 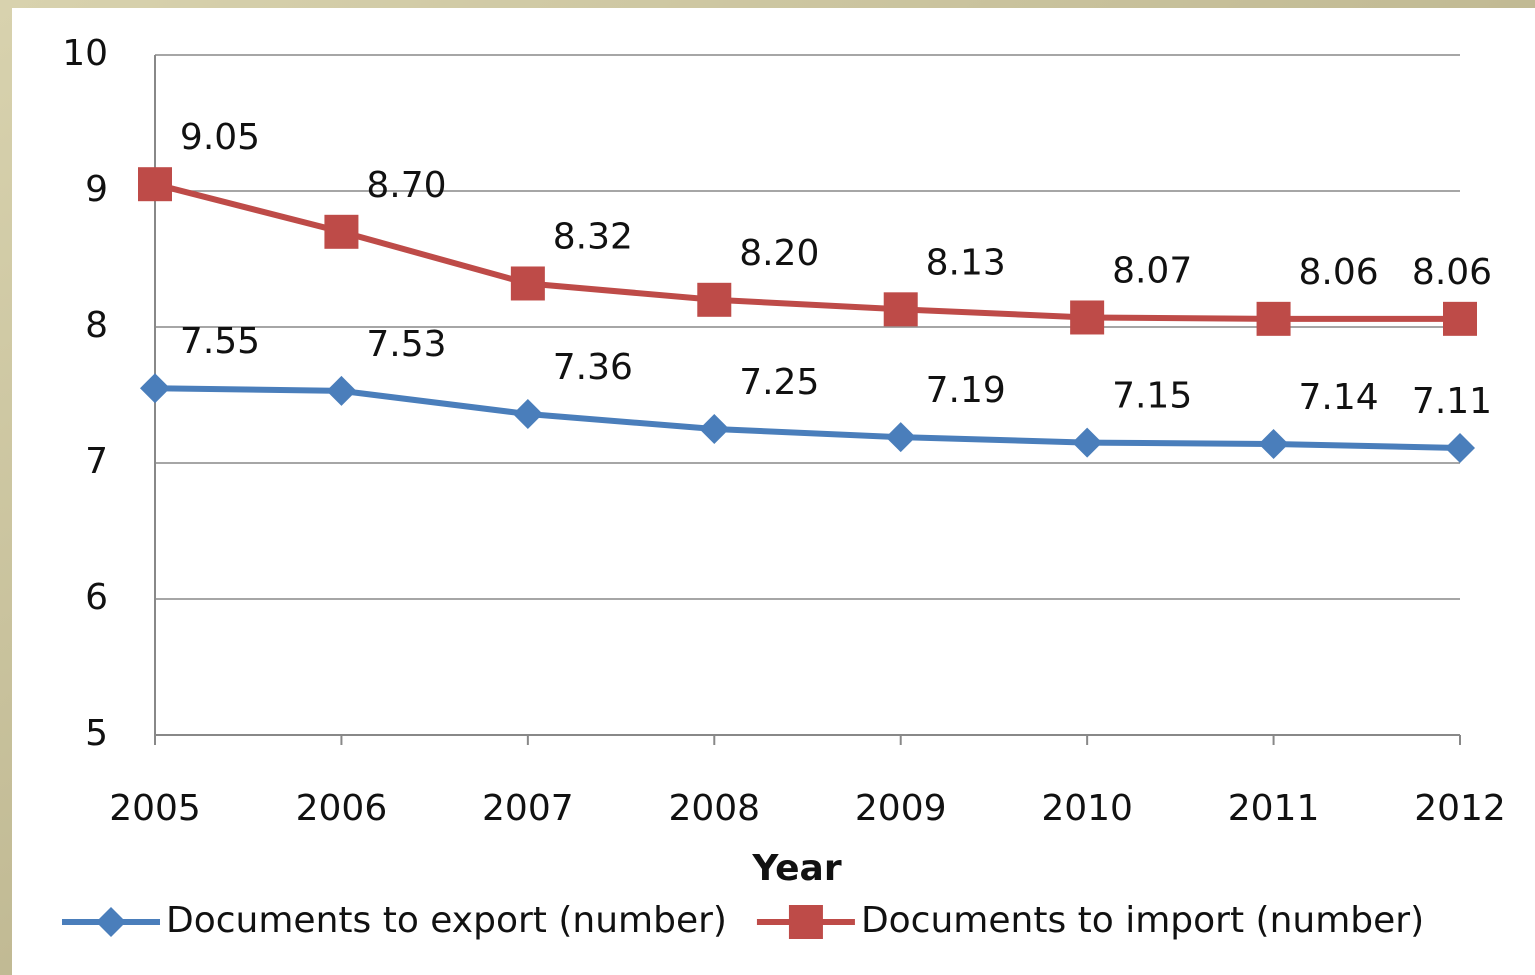 What do you see at coordinates (1274, 808) in the screenshot?
I see `x-tick-label: 2011` at bounding box center [1274, 808].